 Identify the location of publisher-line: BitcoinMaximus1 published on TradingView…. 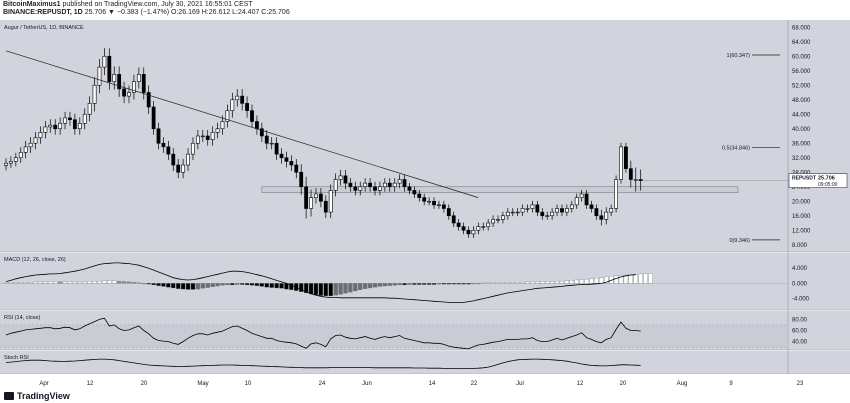
(128, 4).